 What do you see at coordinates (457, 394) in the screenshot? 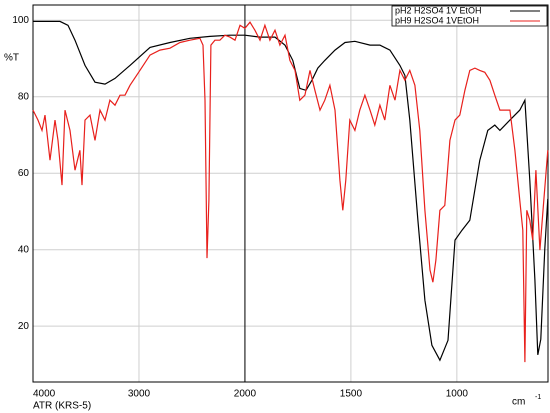
I see `x-tick-label: 1000` at bounding box center [457, 394].